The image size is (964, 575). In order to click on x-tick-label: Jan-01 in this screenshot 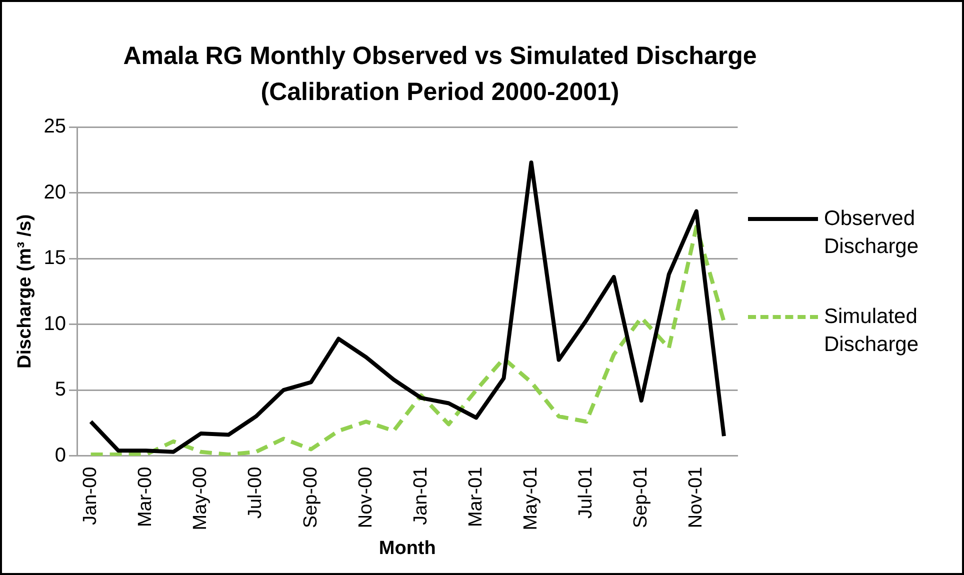, I will do `click(421, 495)`.